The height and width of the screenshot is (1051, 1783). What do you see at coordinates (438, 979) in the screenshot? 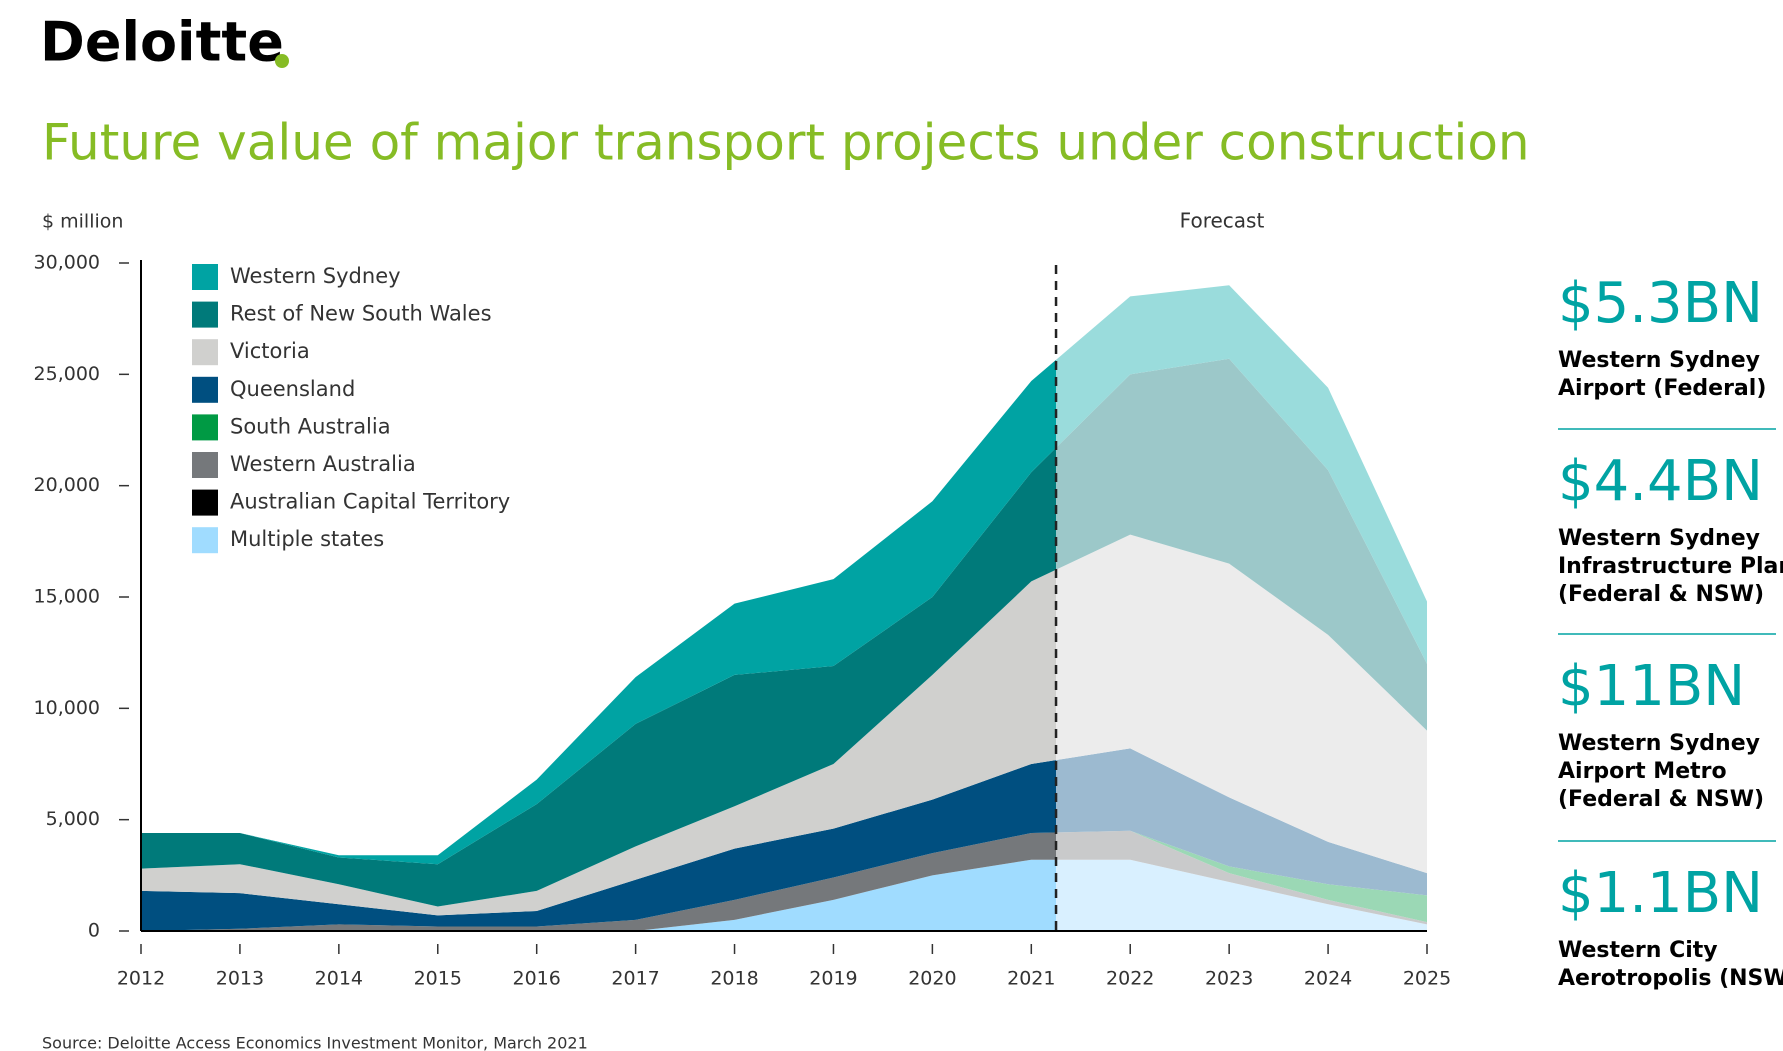
I see `x-tick-label: 2015` at bounding box center [438, 979].